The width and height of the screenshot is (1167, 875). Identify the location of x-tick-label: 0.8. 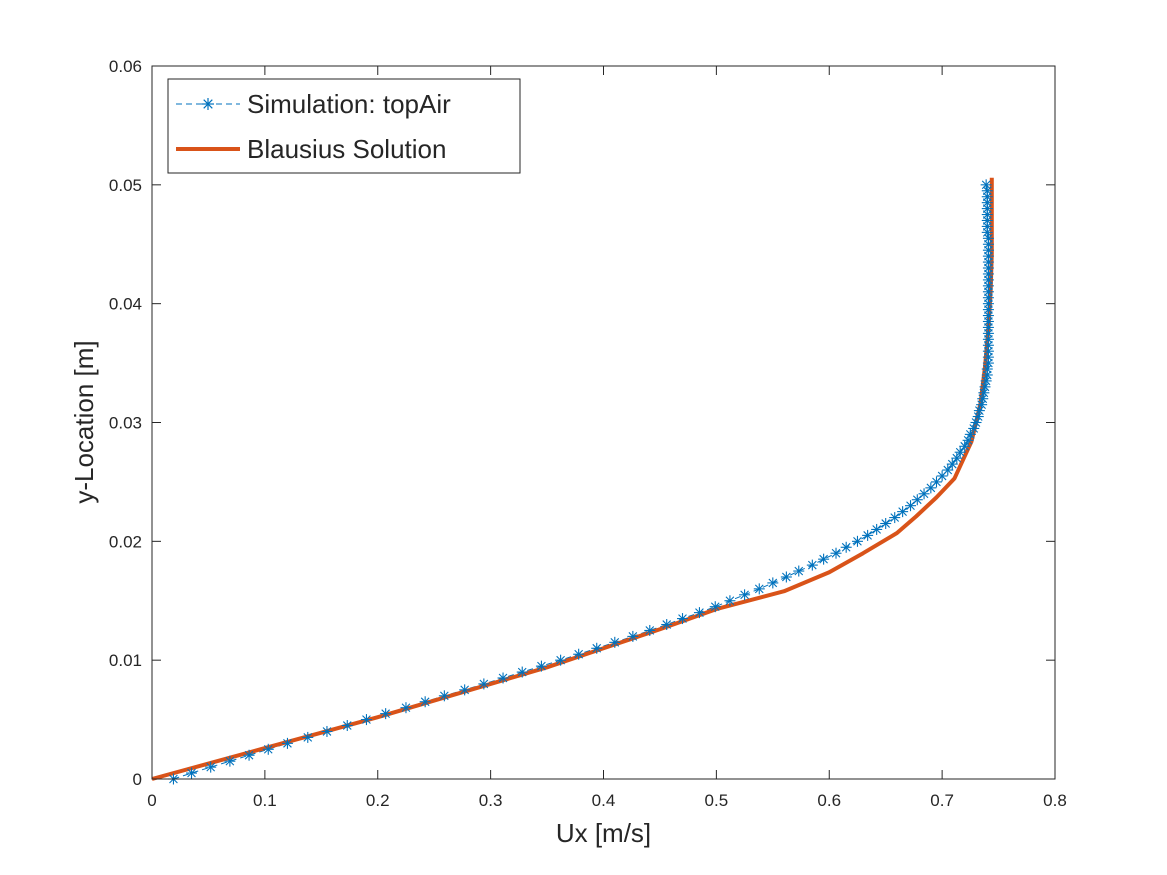
(1055, 800).